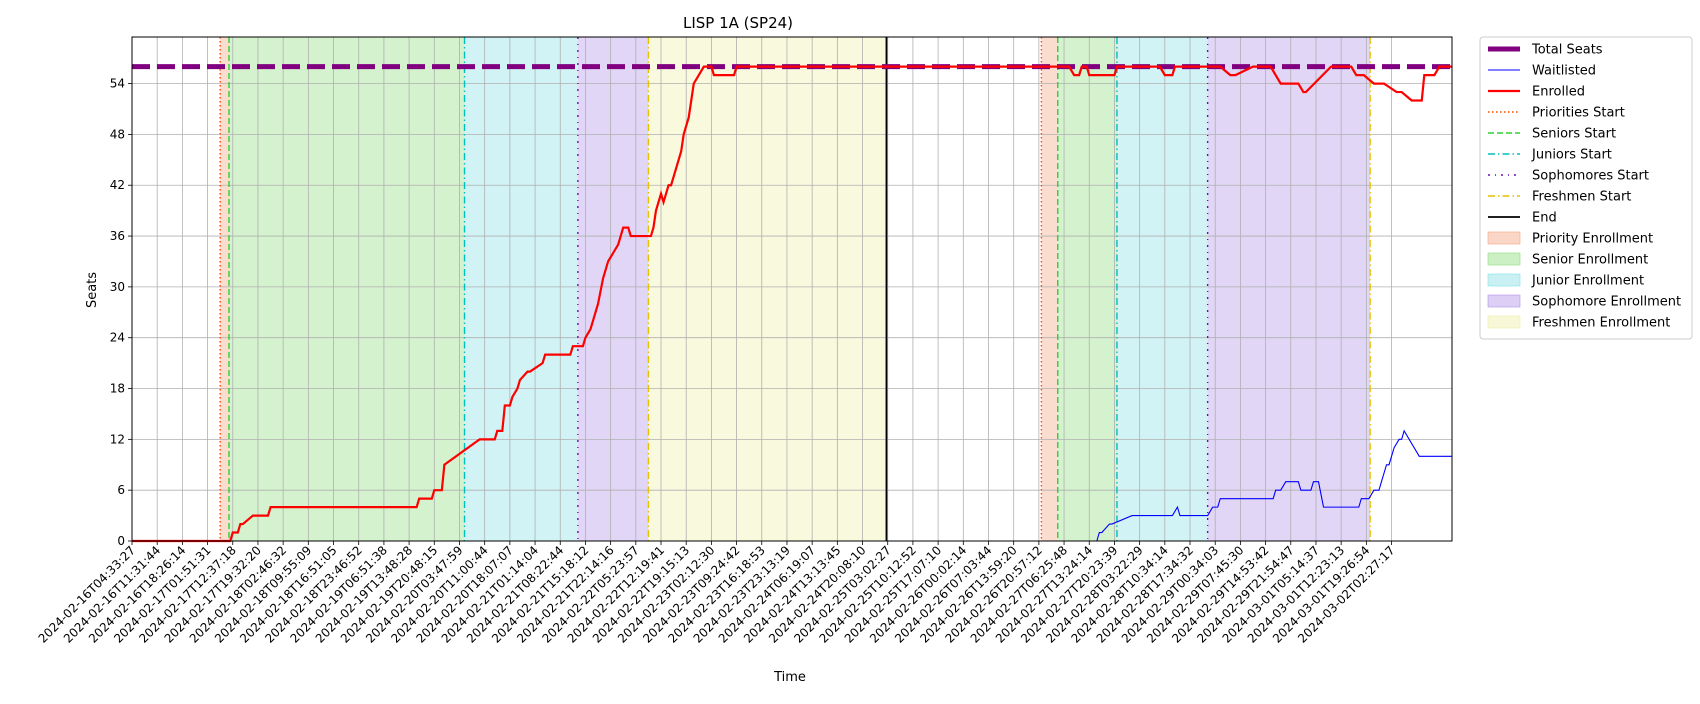 Image resolution: width=1700 pixels, height=704 pixels. I want to click on y-tick-label: 6, so click(121, 490).